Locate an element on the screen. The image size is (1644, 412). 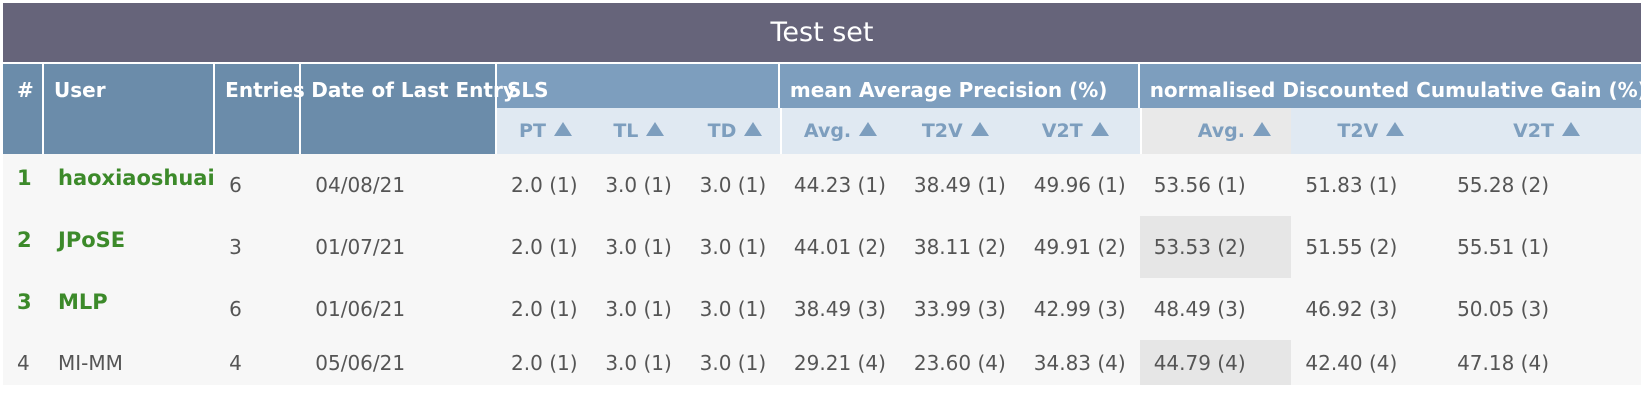
row-ndcg-avg: 48.49 (3) is located at coordinates (1215, 309).